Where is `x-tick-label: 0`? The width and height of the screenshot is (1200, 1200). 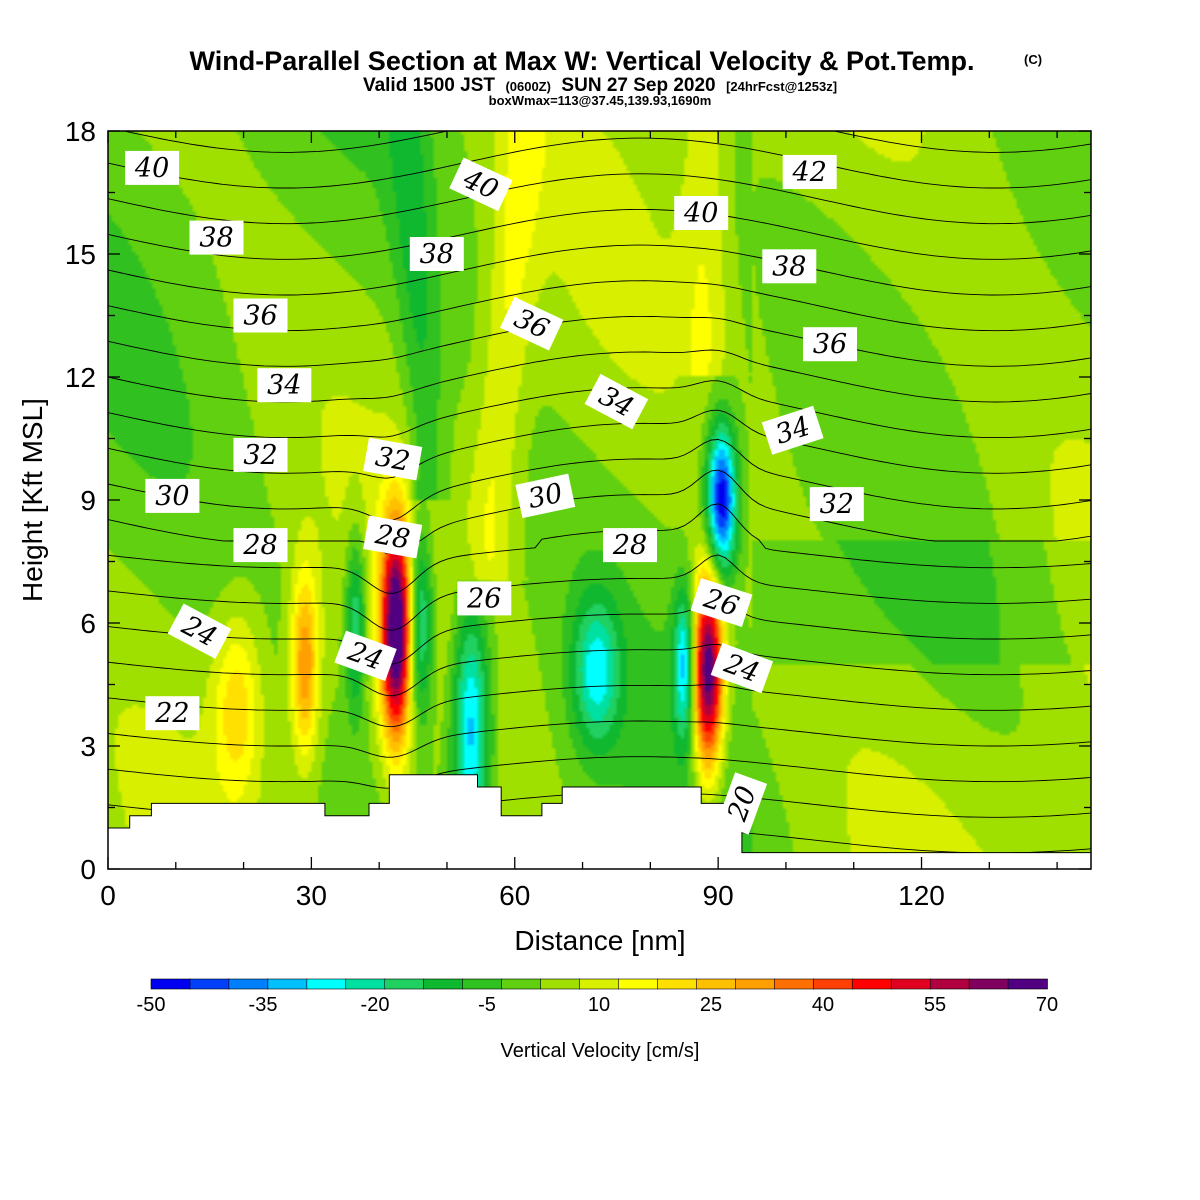 x-tick-label: 0 is located at coordinates (108, 895).